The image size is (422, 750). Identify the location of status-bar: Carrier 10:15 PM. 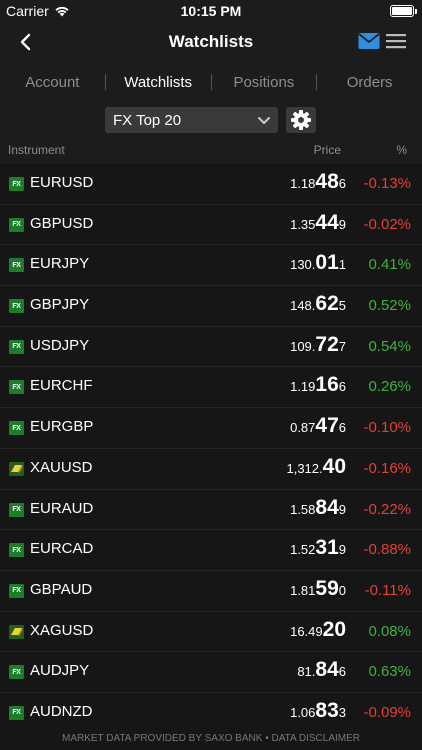
(211, 11).